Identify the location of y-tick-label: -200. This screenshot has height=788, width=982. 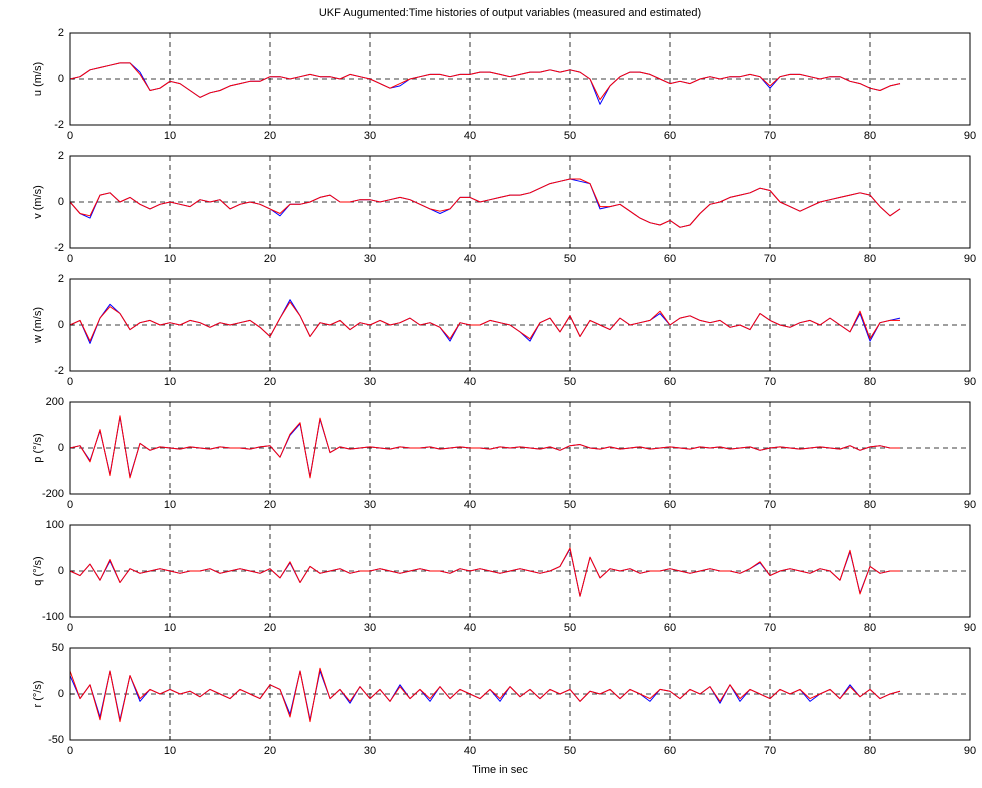
(53, 494).